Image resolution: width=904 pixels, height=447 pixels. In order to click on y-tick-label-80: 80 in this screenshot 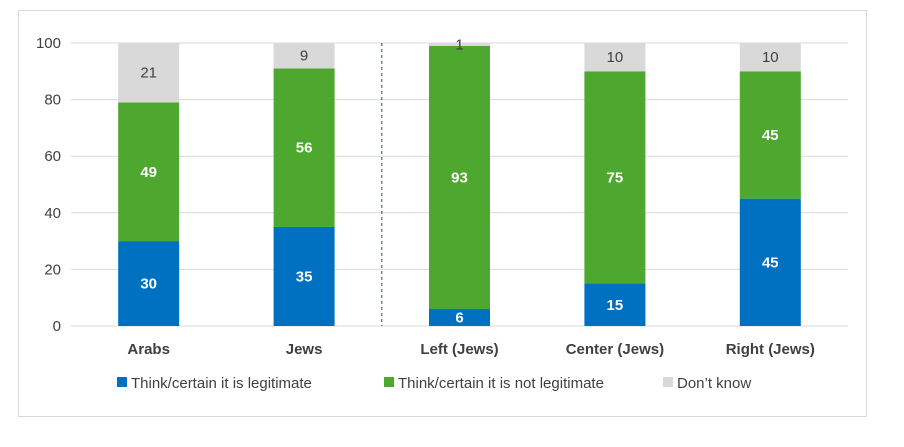, I will do `click(52, 100)`.